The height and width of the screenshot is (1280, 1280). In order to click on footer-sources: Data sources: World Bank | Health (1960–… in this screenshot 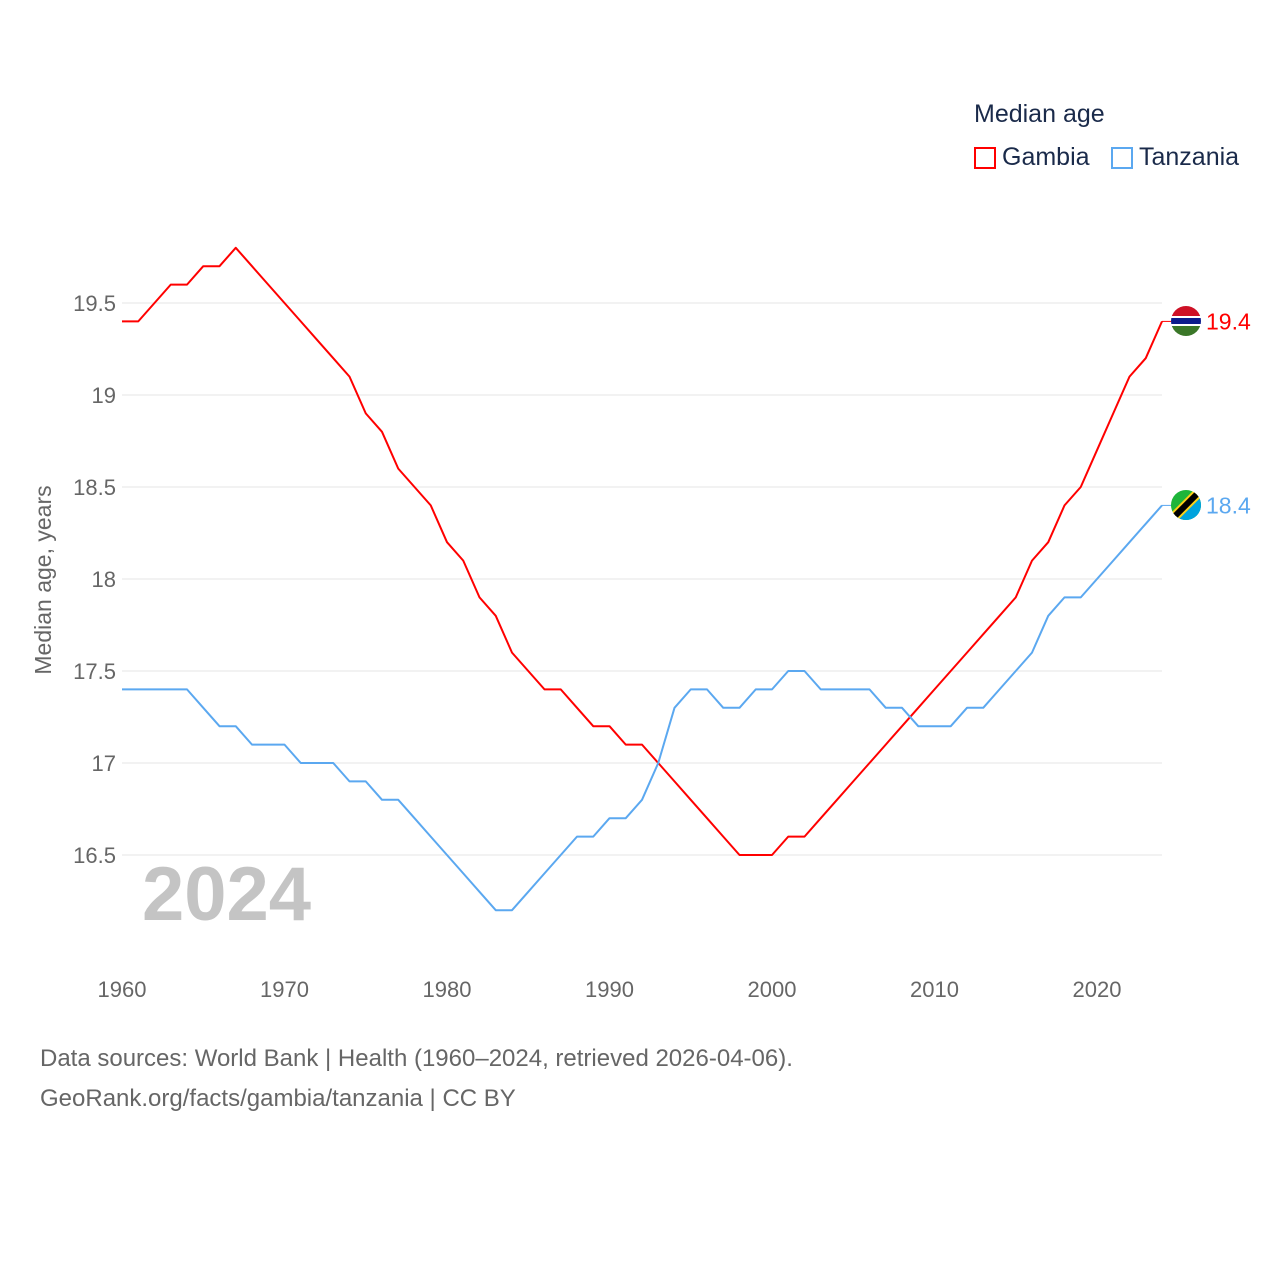, I will do `click(416, 1058)`.